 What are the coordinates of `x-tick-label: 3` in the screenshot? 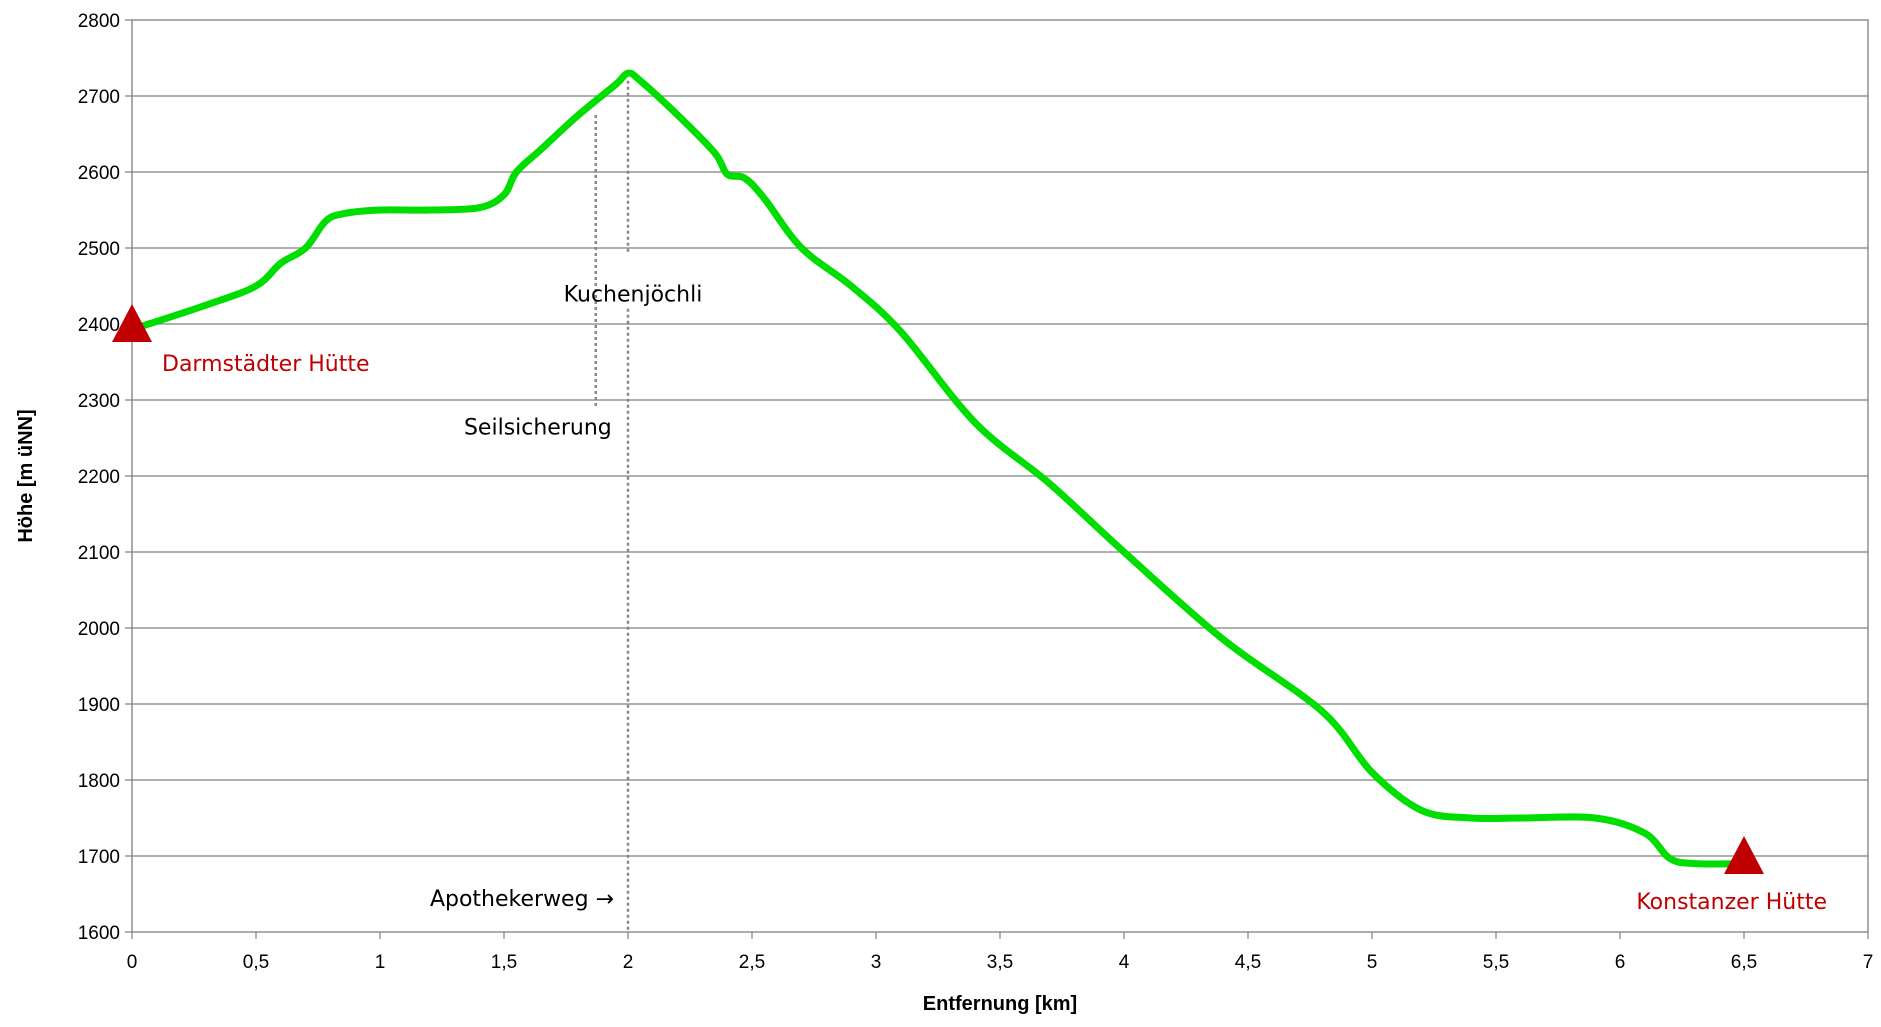 It's located at (876, 962).